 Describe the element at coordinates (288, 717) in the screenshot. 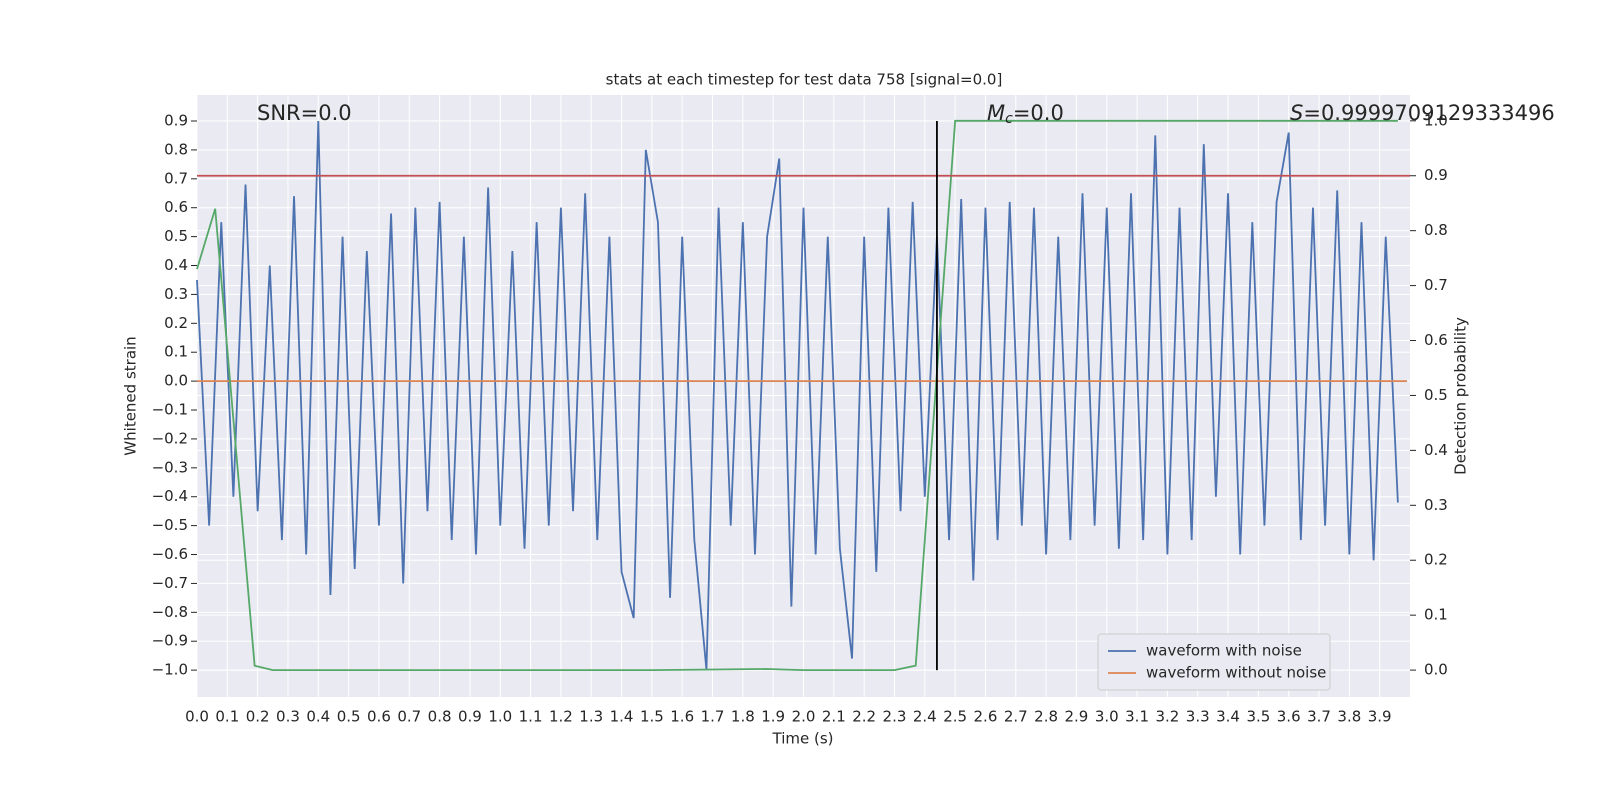

I see `x-tick-label: 0.3` at that location.